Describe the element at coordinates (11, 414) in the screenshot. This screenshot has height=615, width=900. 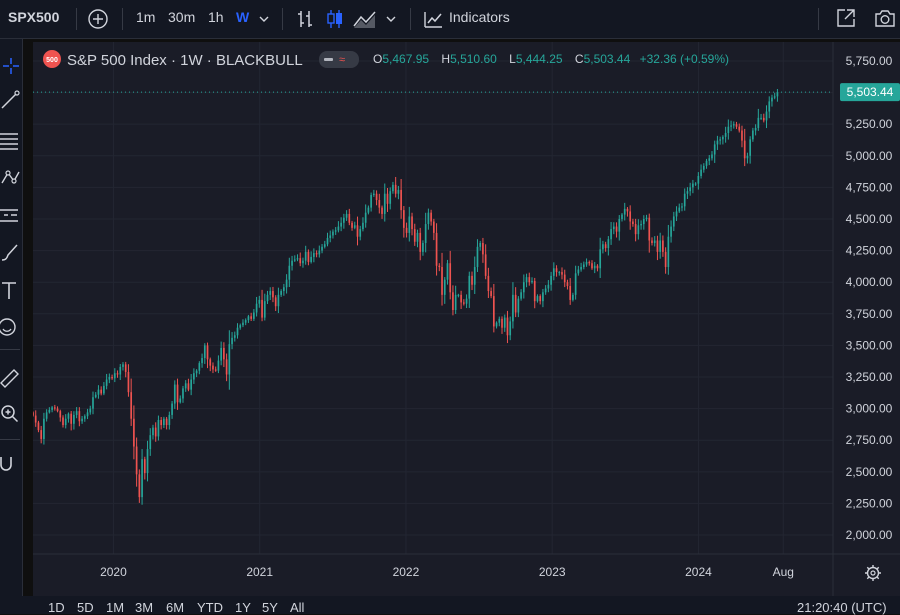
I see `zoom-in-icon` at that location.